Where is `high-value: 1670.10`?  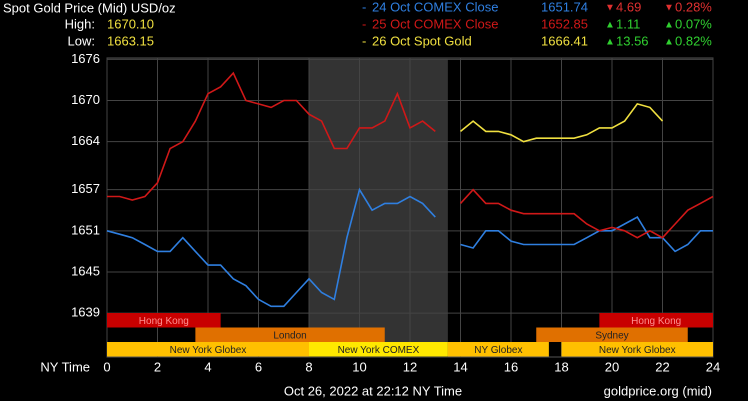
high-value: 1670.10 is located at coordinates (130, 23).